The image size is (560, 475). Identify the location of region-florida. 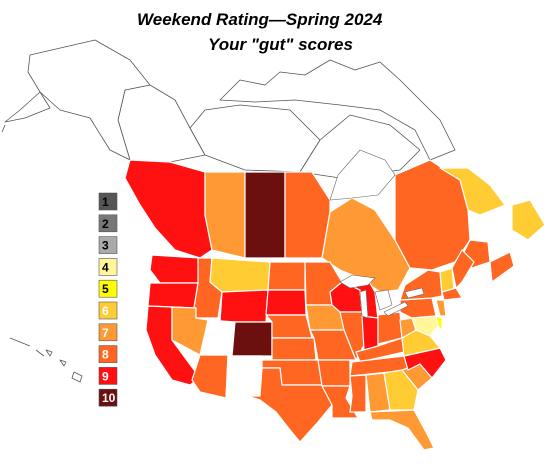
(402, 430).